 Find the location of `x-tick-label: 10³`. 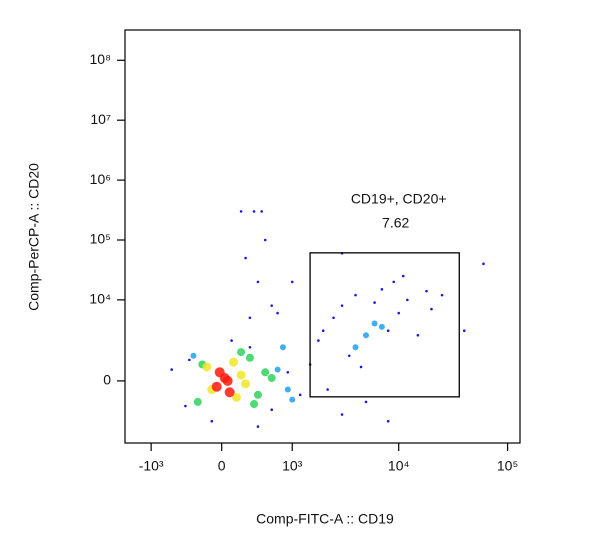

x-tick-label: 10³ is located at coordinates (292, 466).